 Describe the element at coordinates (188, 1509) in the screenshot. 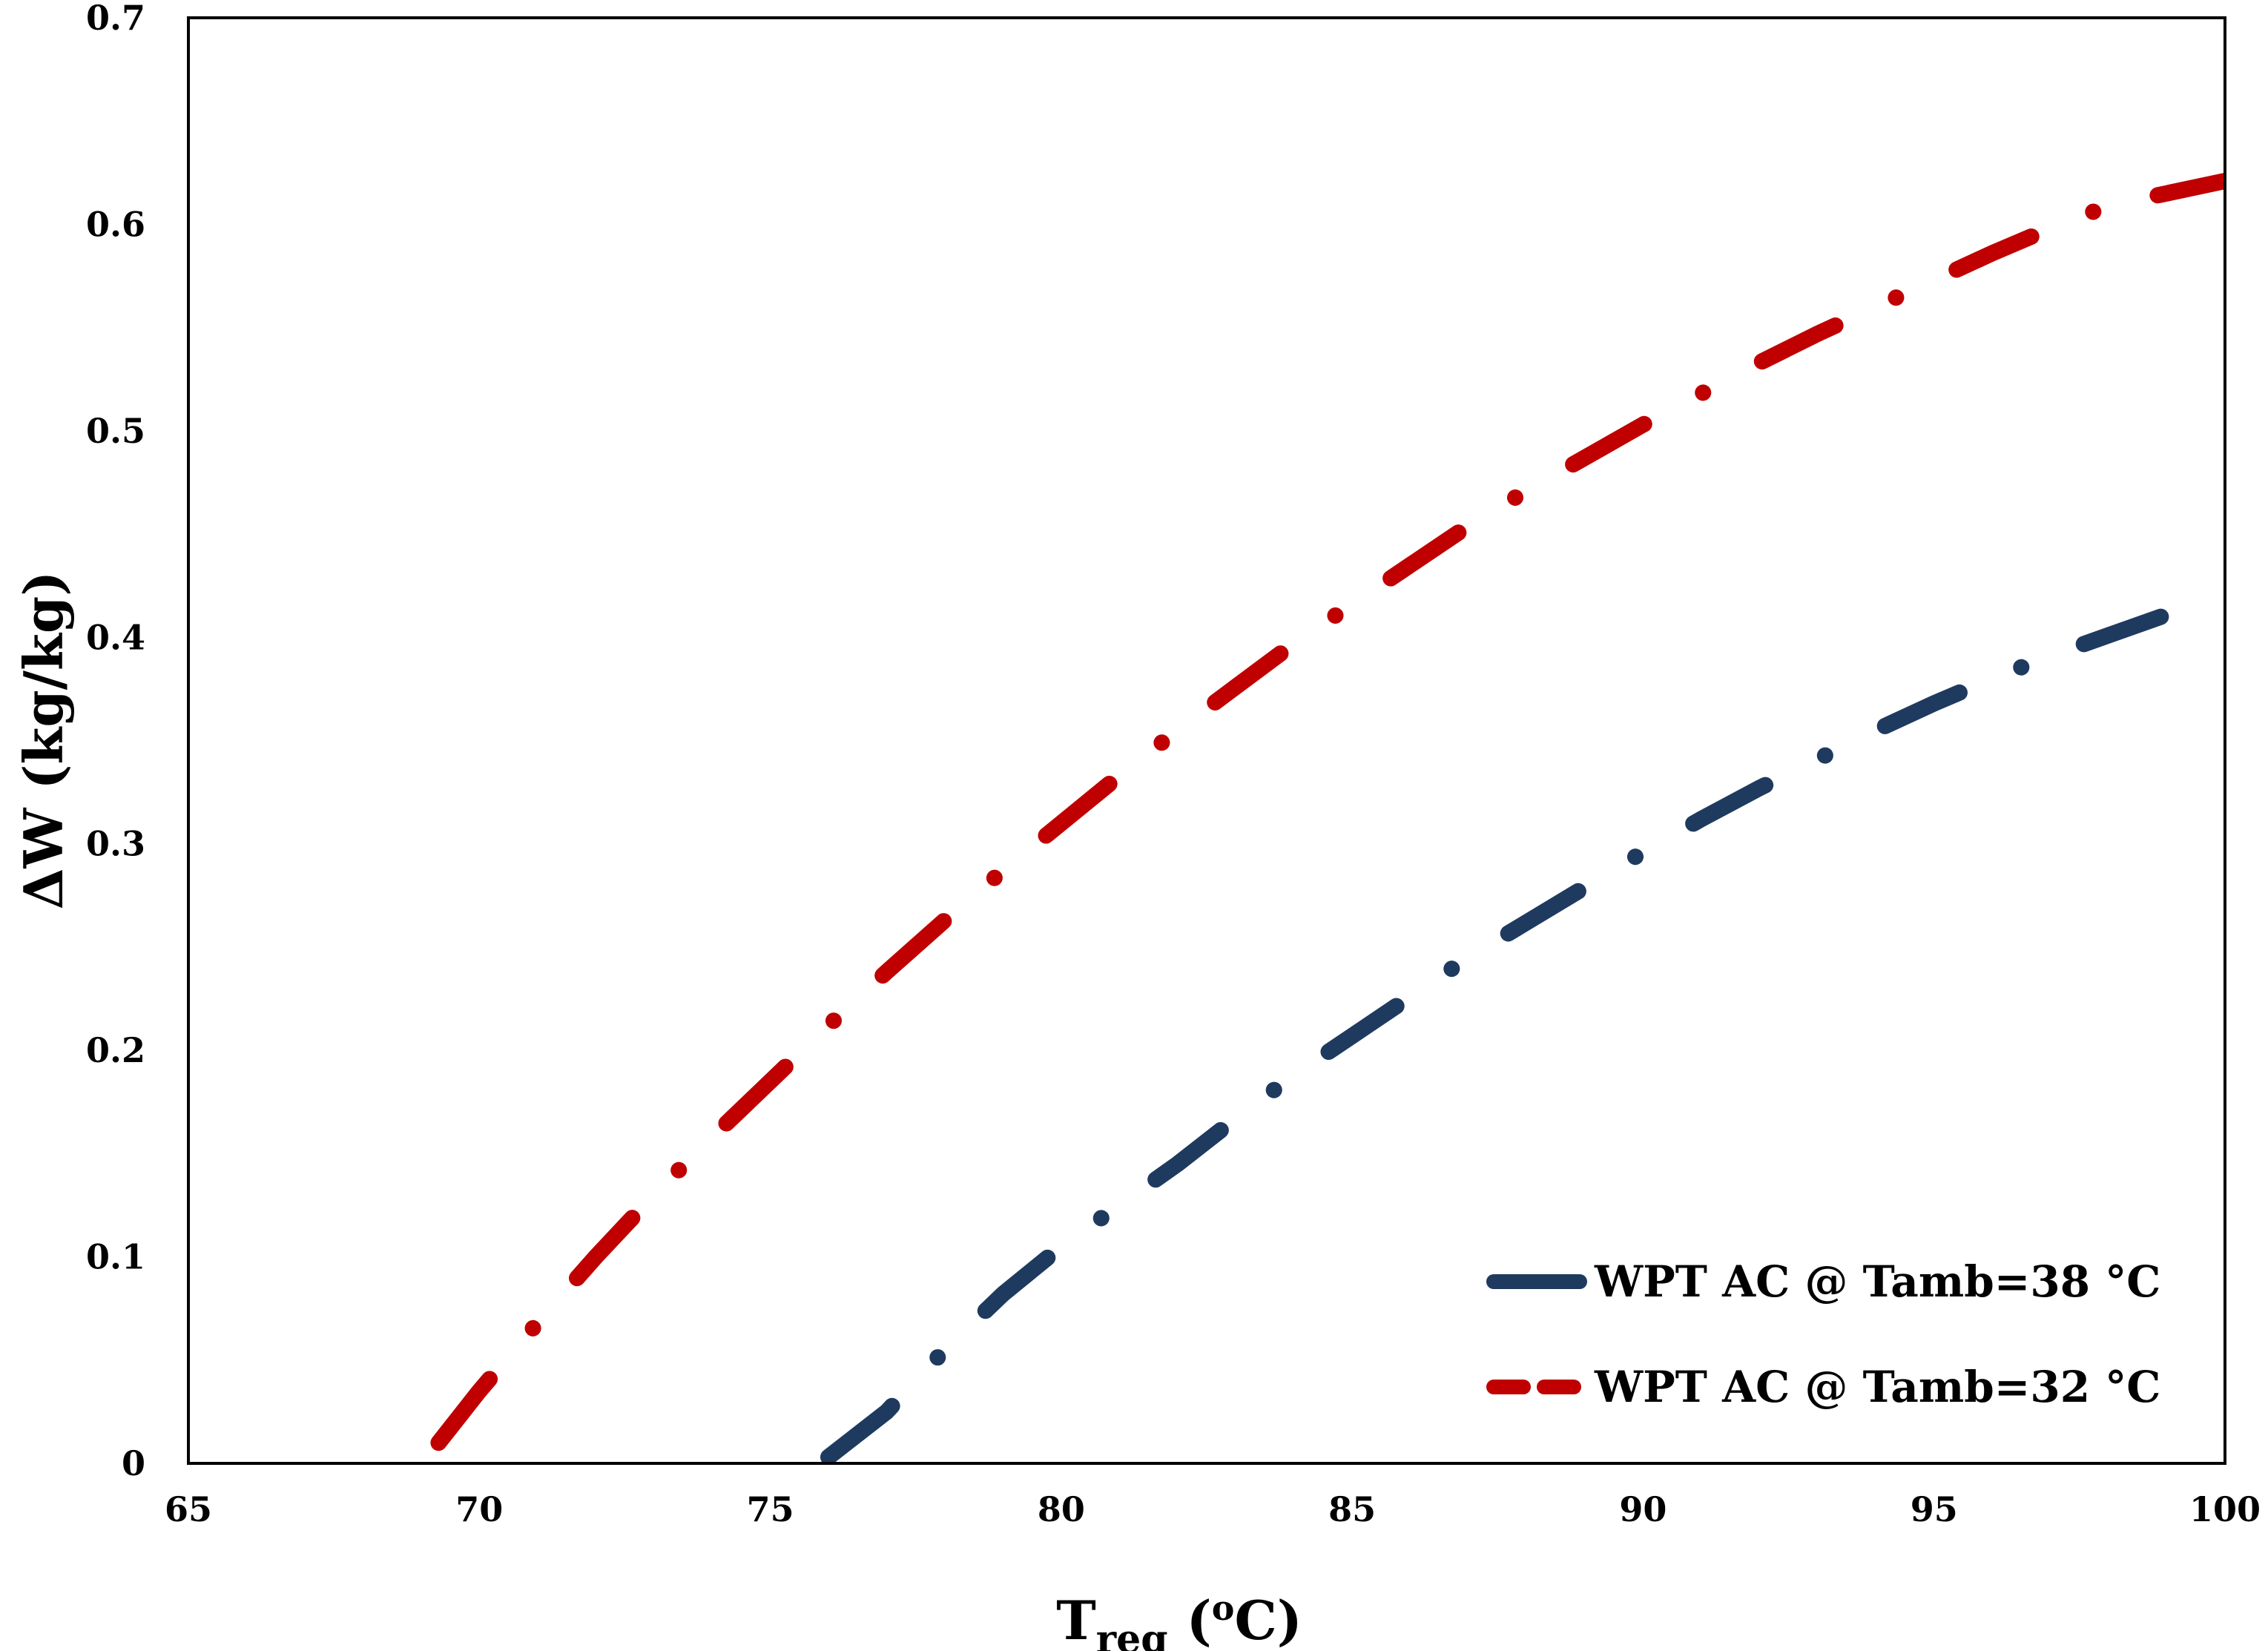

I see `x-tick-label: 65` at that location.